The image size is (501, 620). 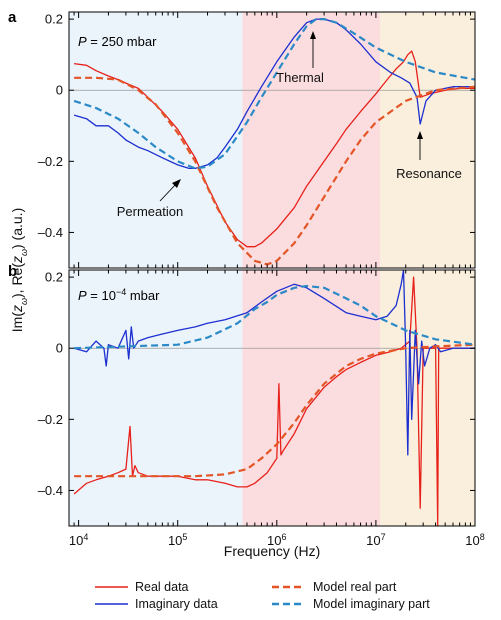 What do you see at coordinates (78, 540) in the screenshot?
I see `x-tick-label: 10⁴` at bounding box center [78, 540].